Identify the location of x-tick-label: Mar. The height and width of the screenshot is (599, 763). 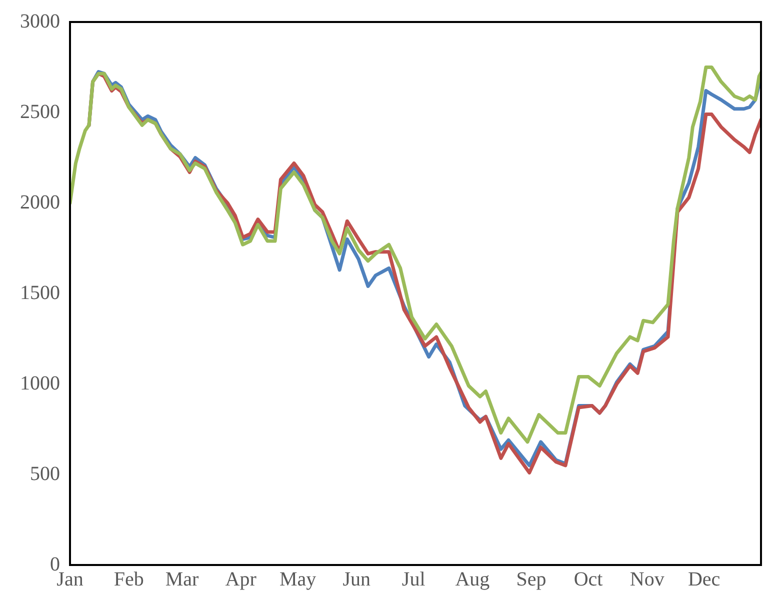
(182, 579).